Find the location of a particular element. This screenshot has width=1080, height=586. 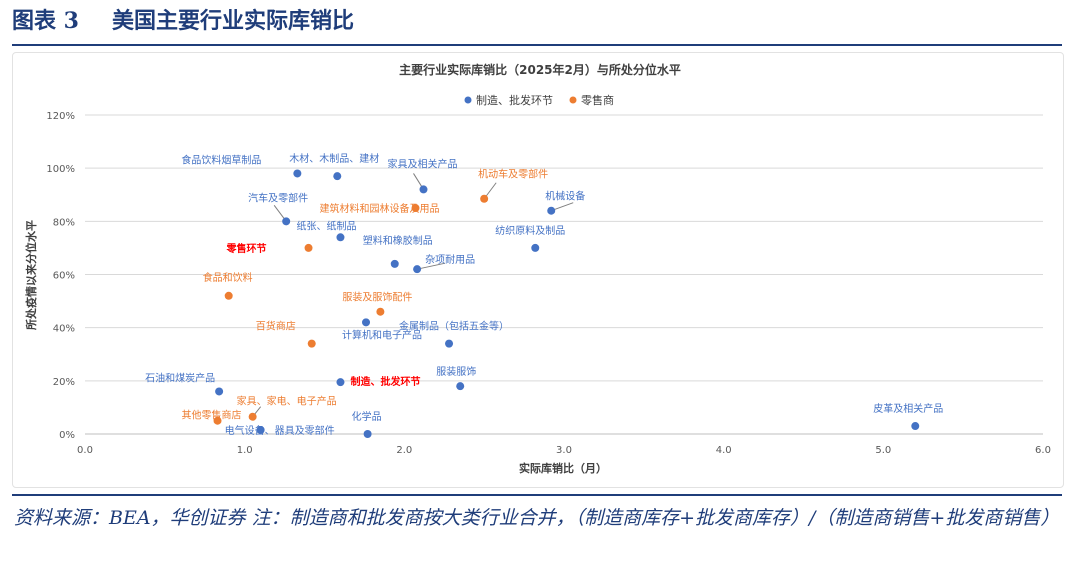

x-tick-label: 1.0 is located at coordinates (245, 450).